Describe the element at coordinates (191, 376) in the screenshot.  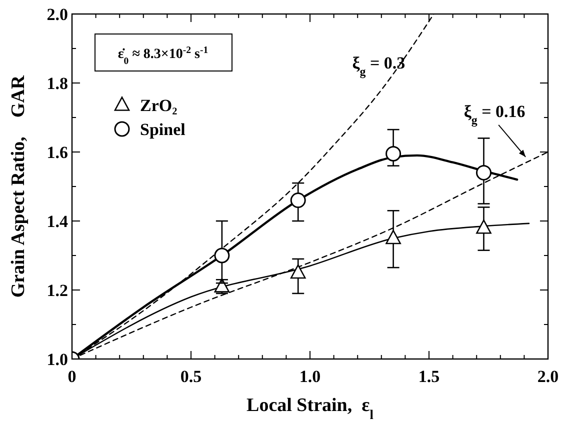
I see `x-tick-label: 0.5` at that location.